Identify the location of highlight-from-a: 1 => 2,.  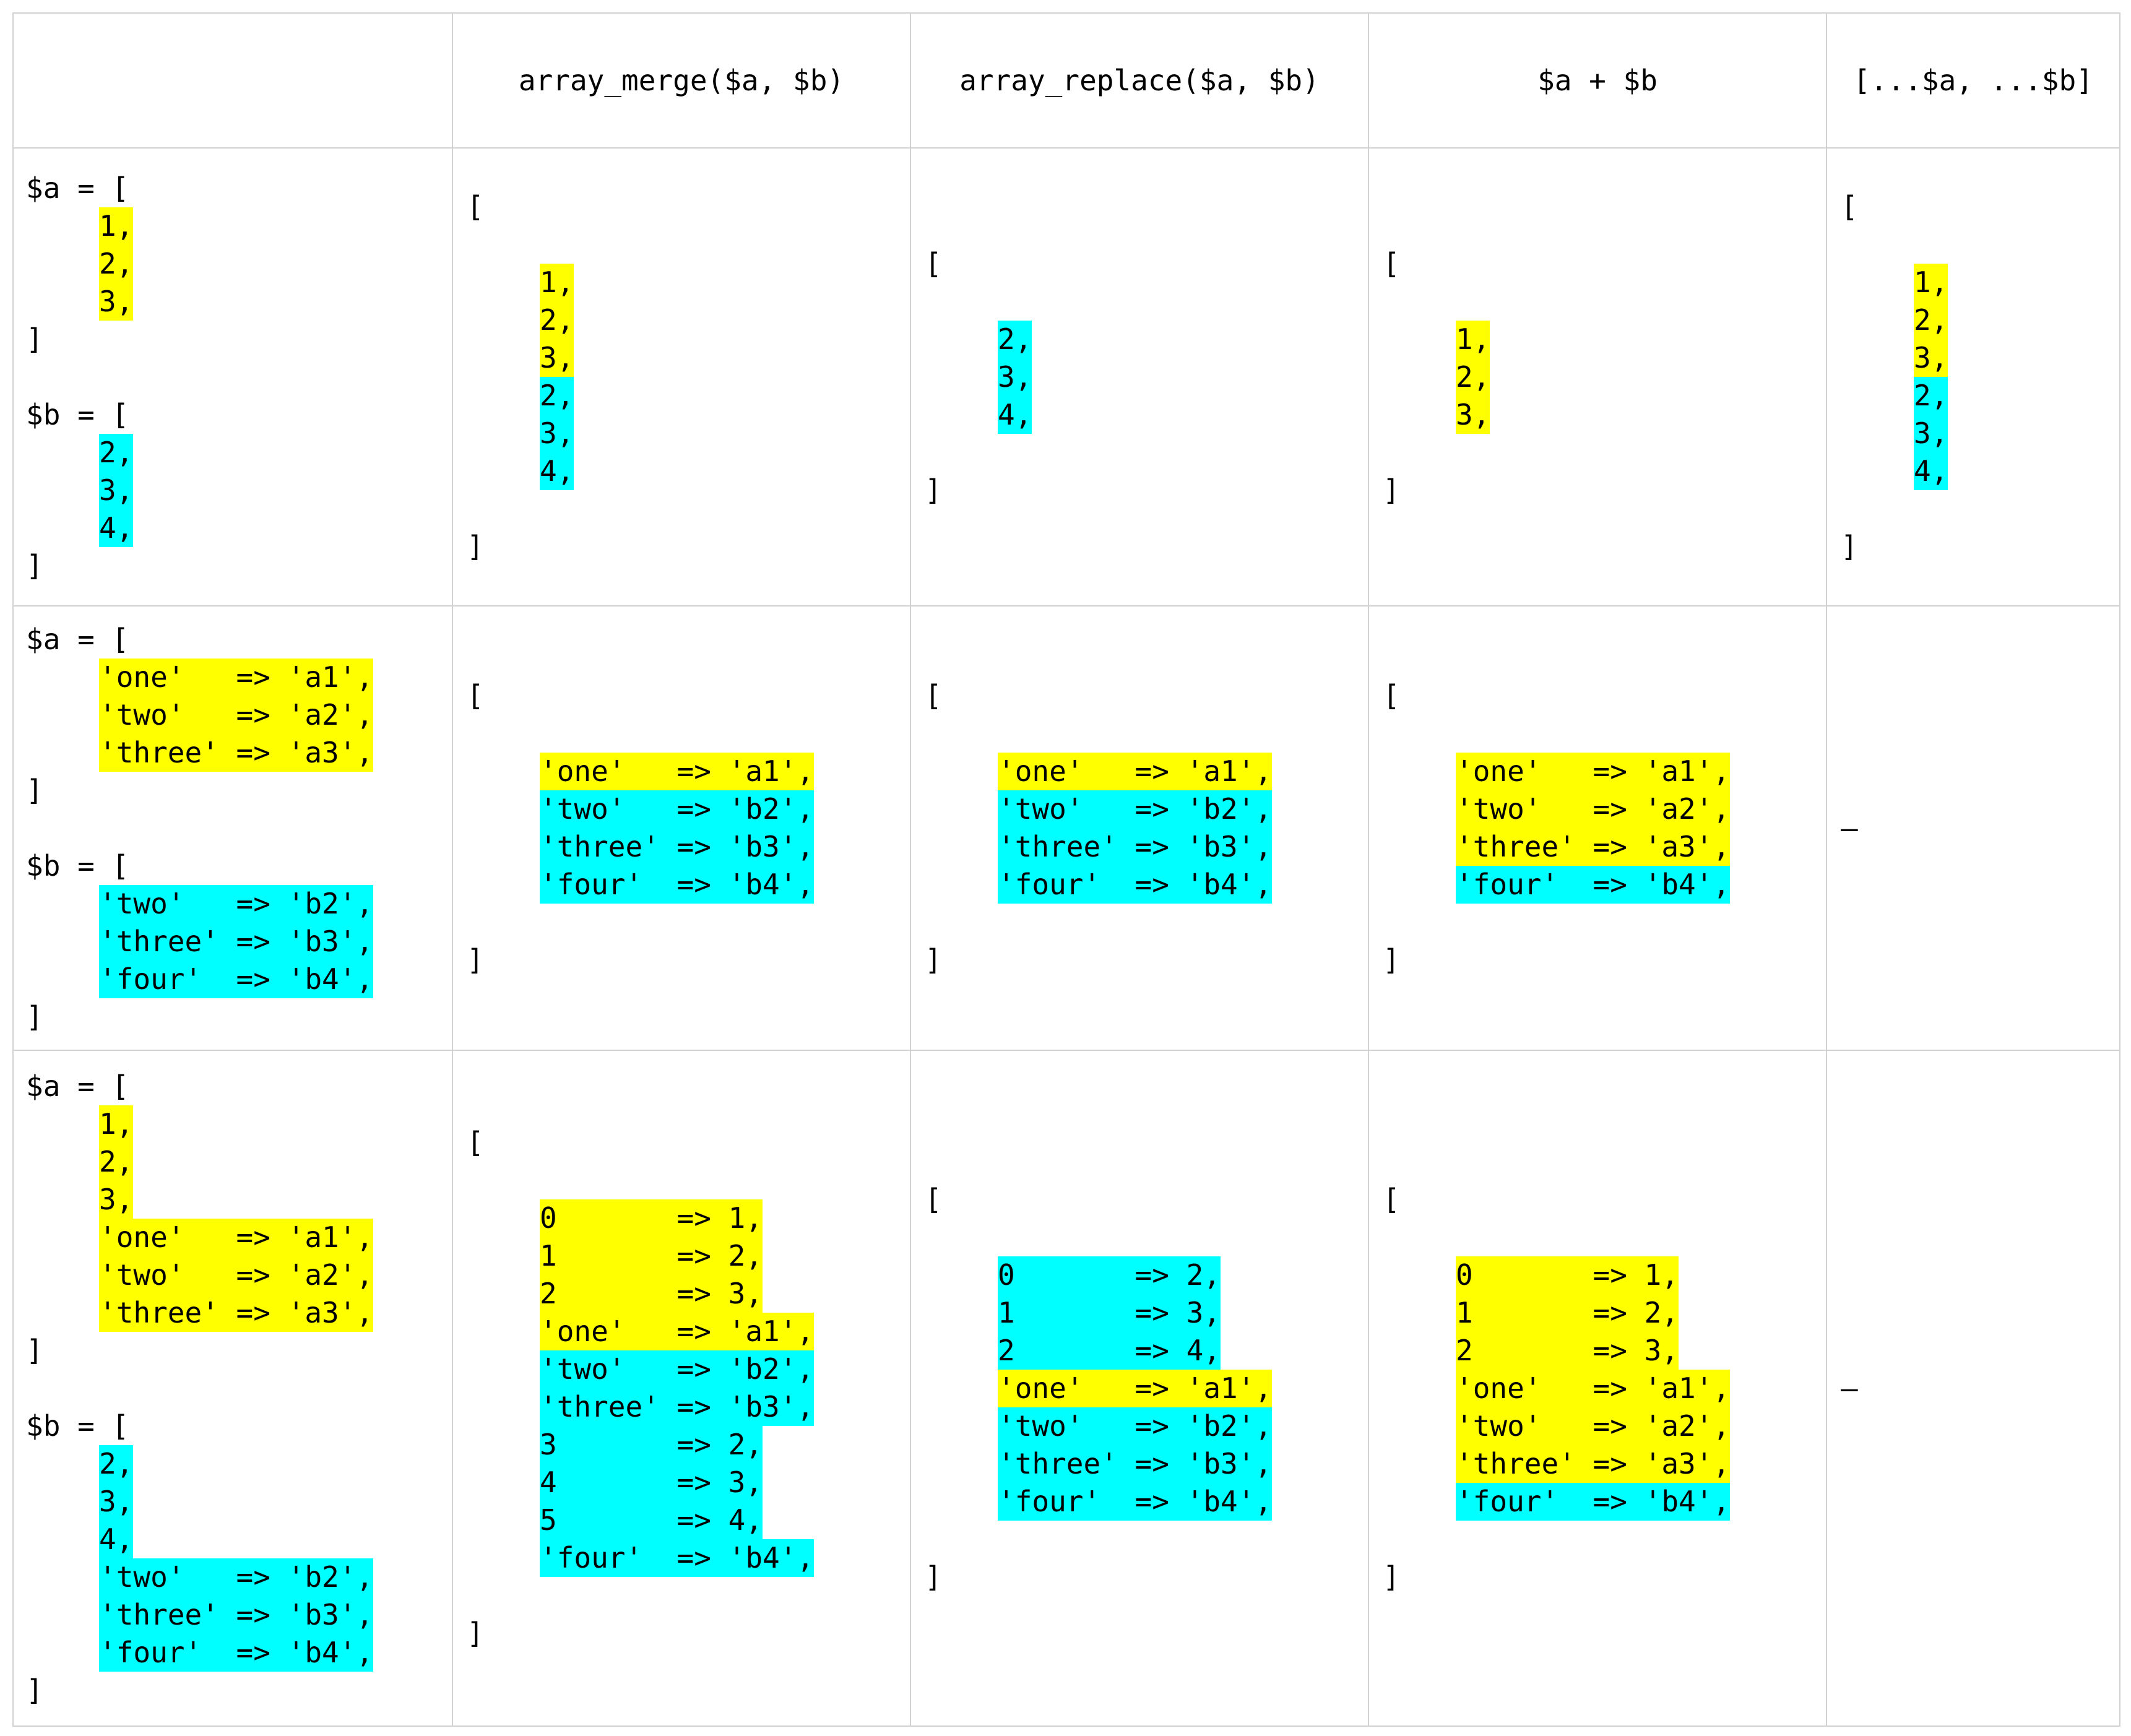
(1567, 1312).